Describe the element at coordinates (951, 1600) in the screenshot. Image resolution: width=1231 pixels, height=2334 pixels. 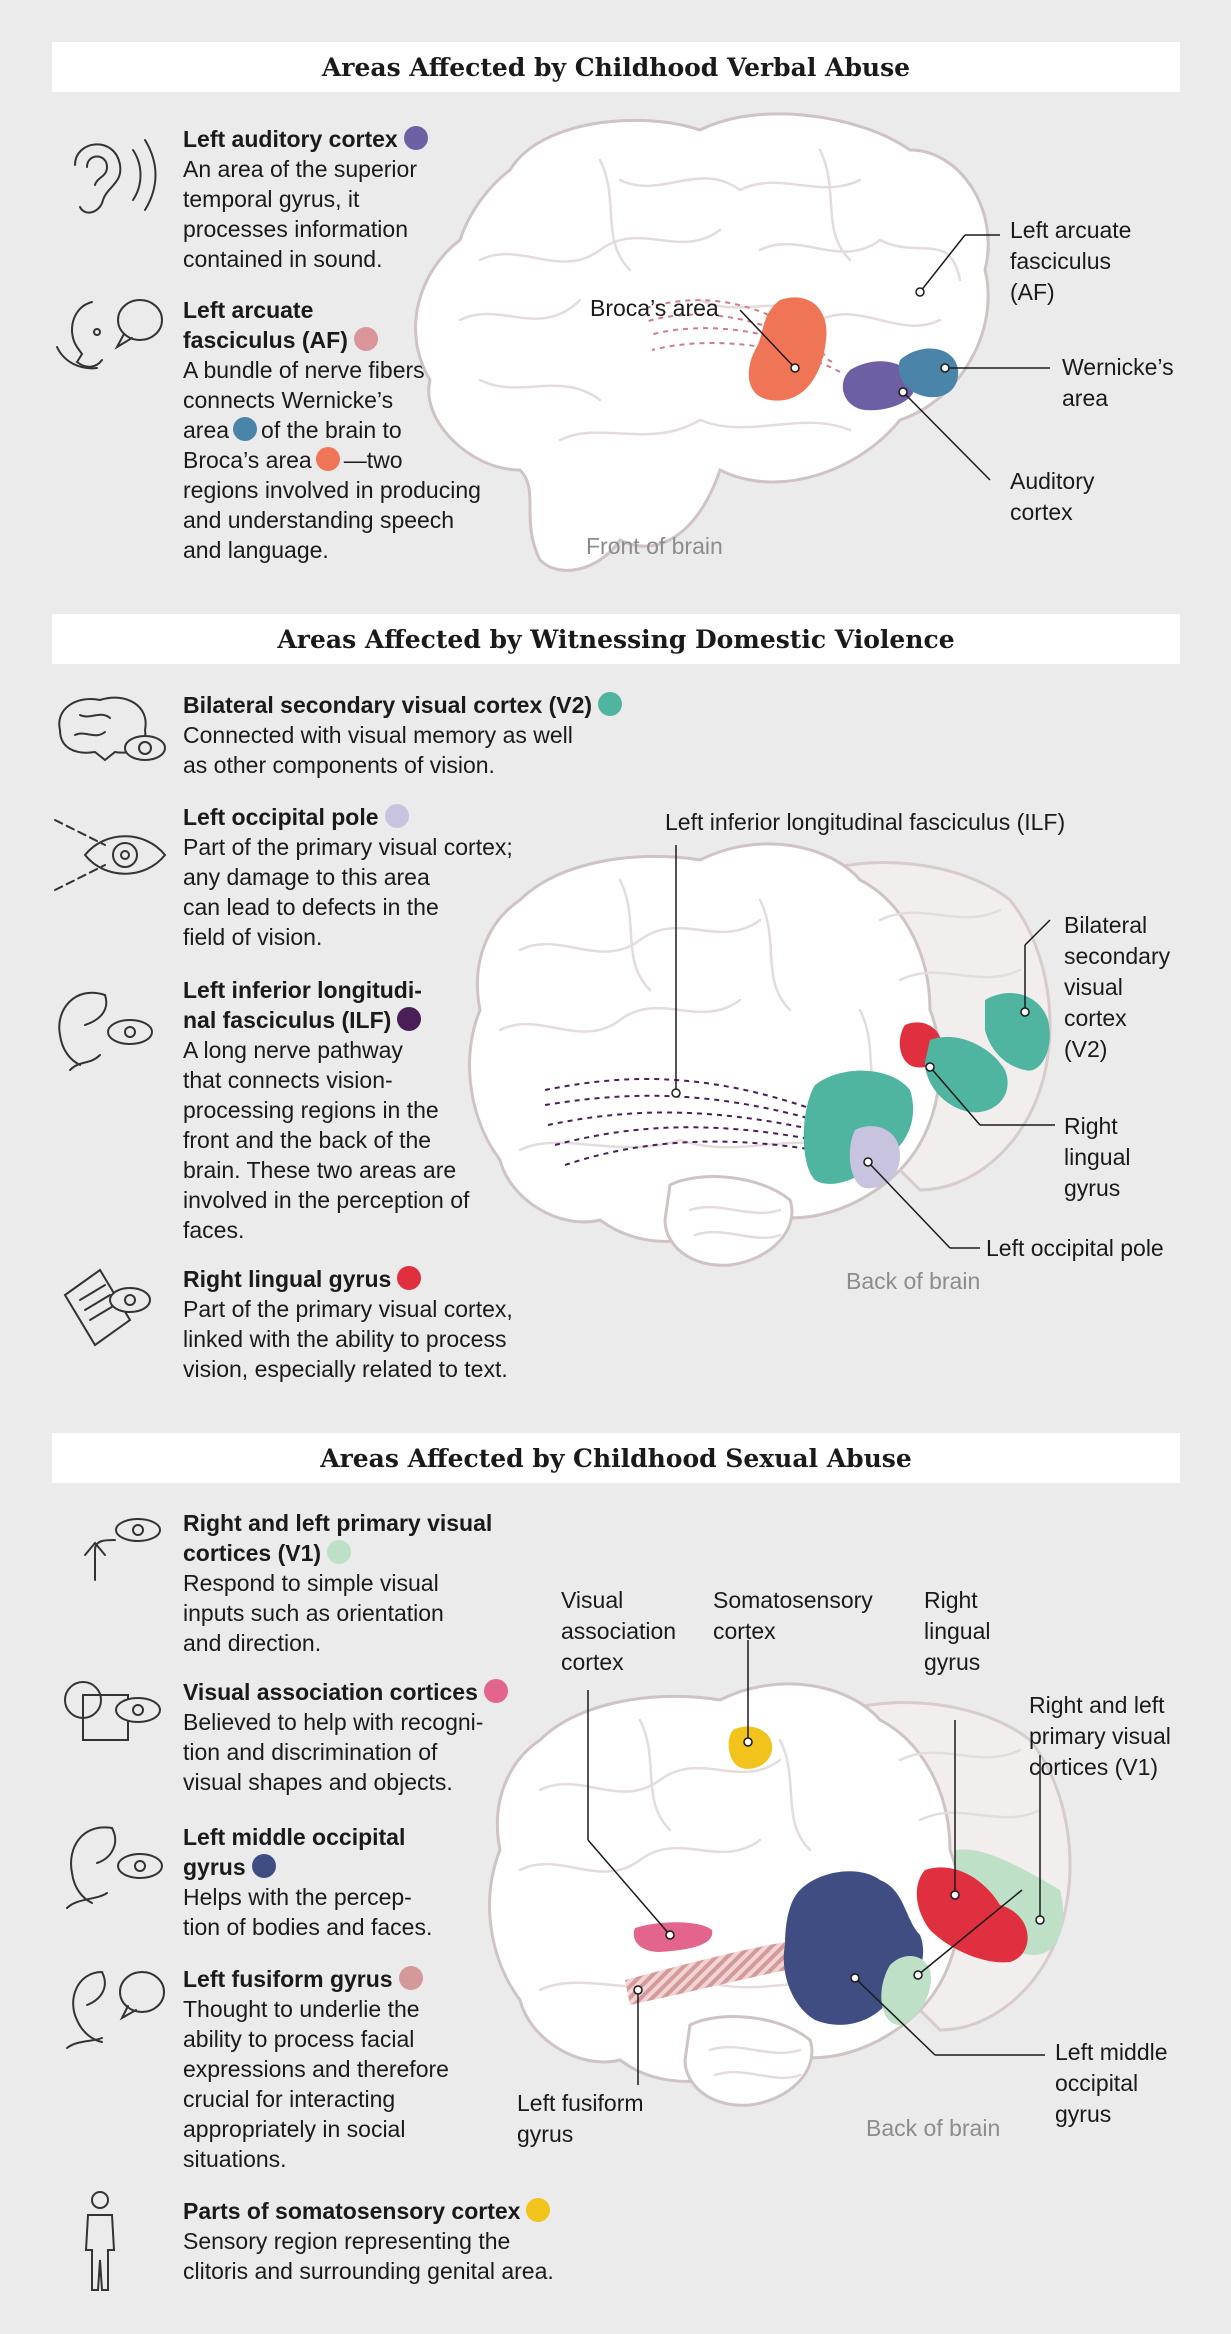
I see `label-line: Right` at that location.